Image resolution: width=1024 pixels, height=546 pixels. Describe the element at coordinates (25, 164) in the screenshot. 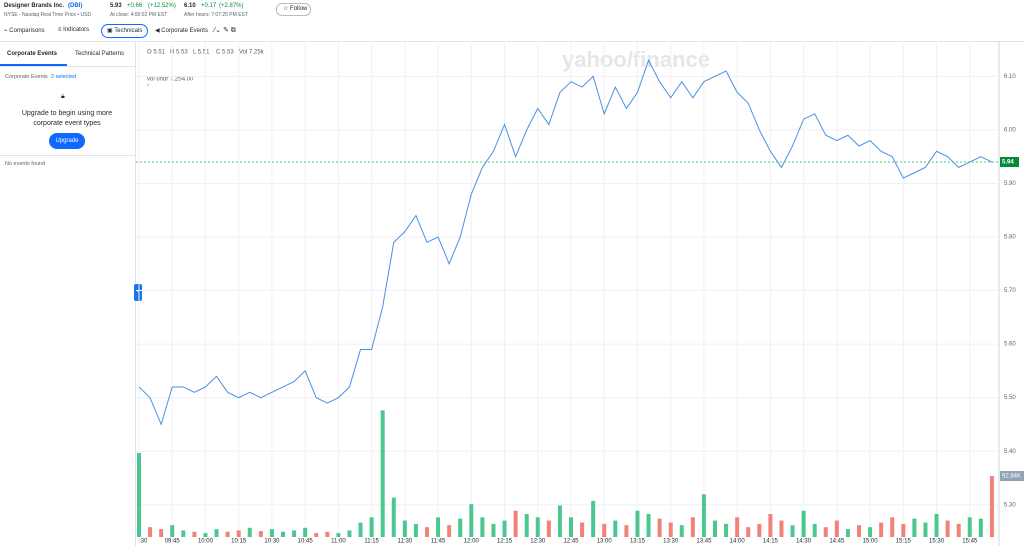

I see `empty-note: No events found` at that location.